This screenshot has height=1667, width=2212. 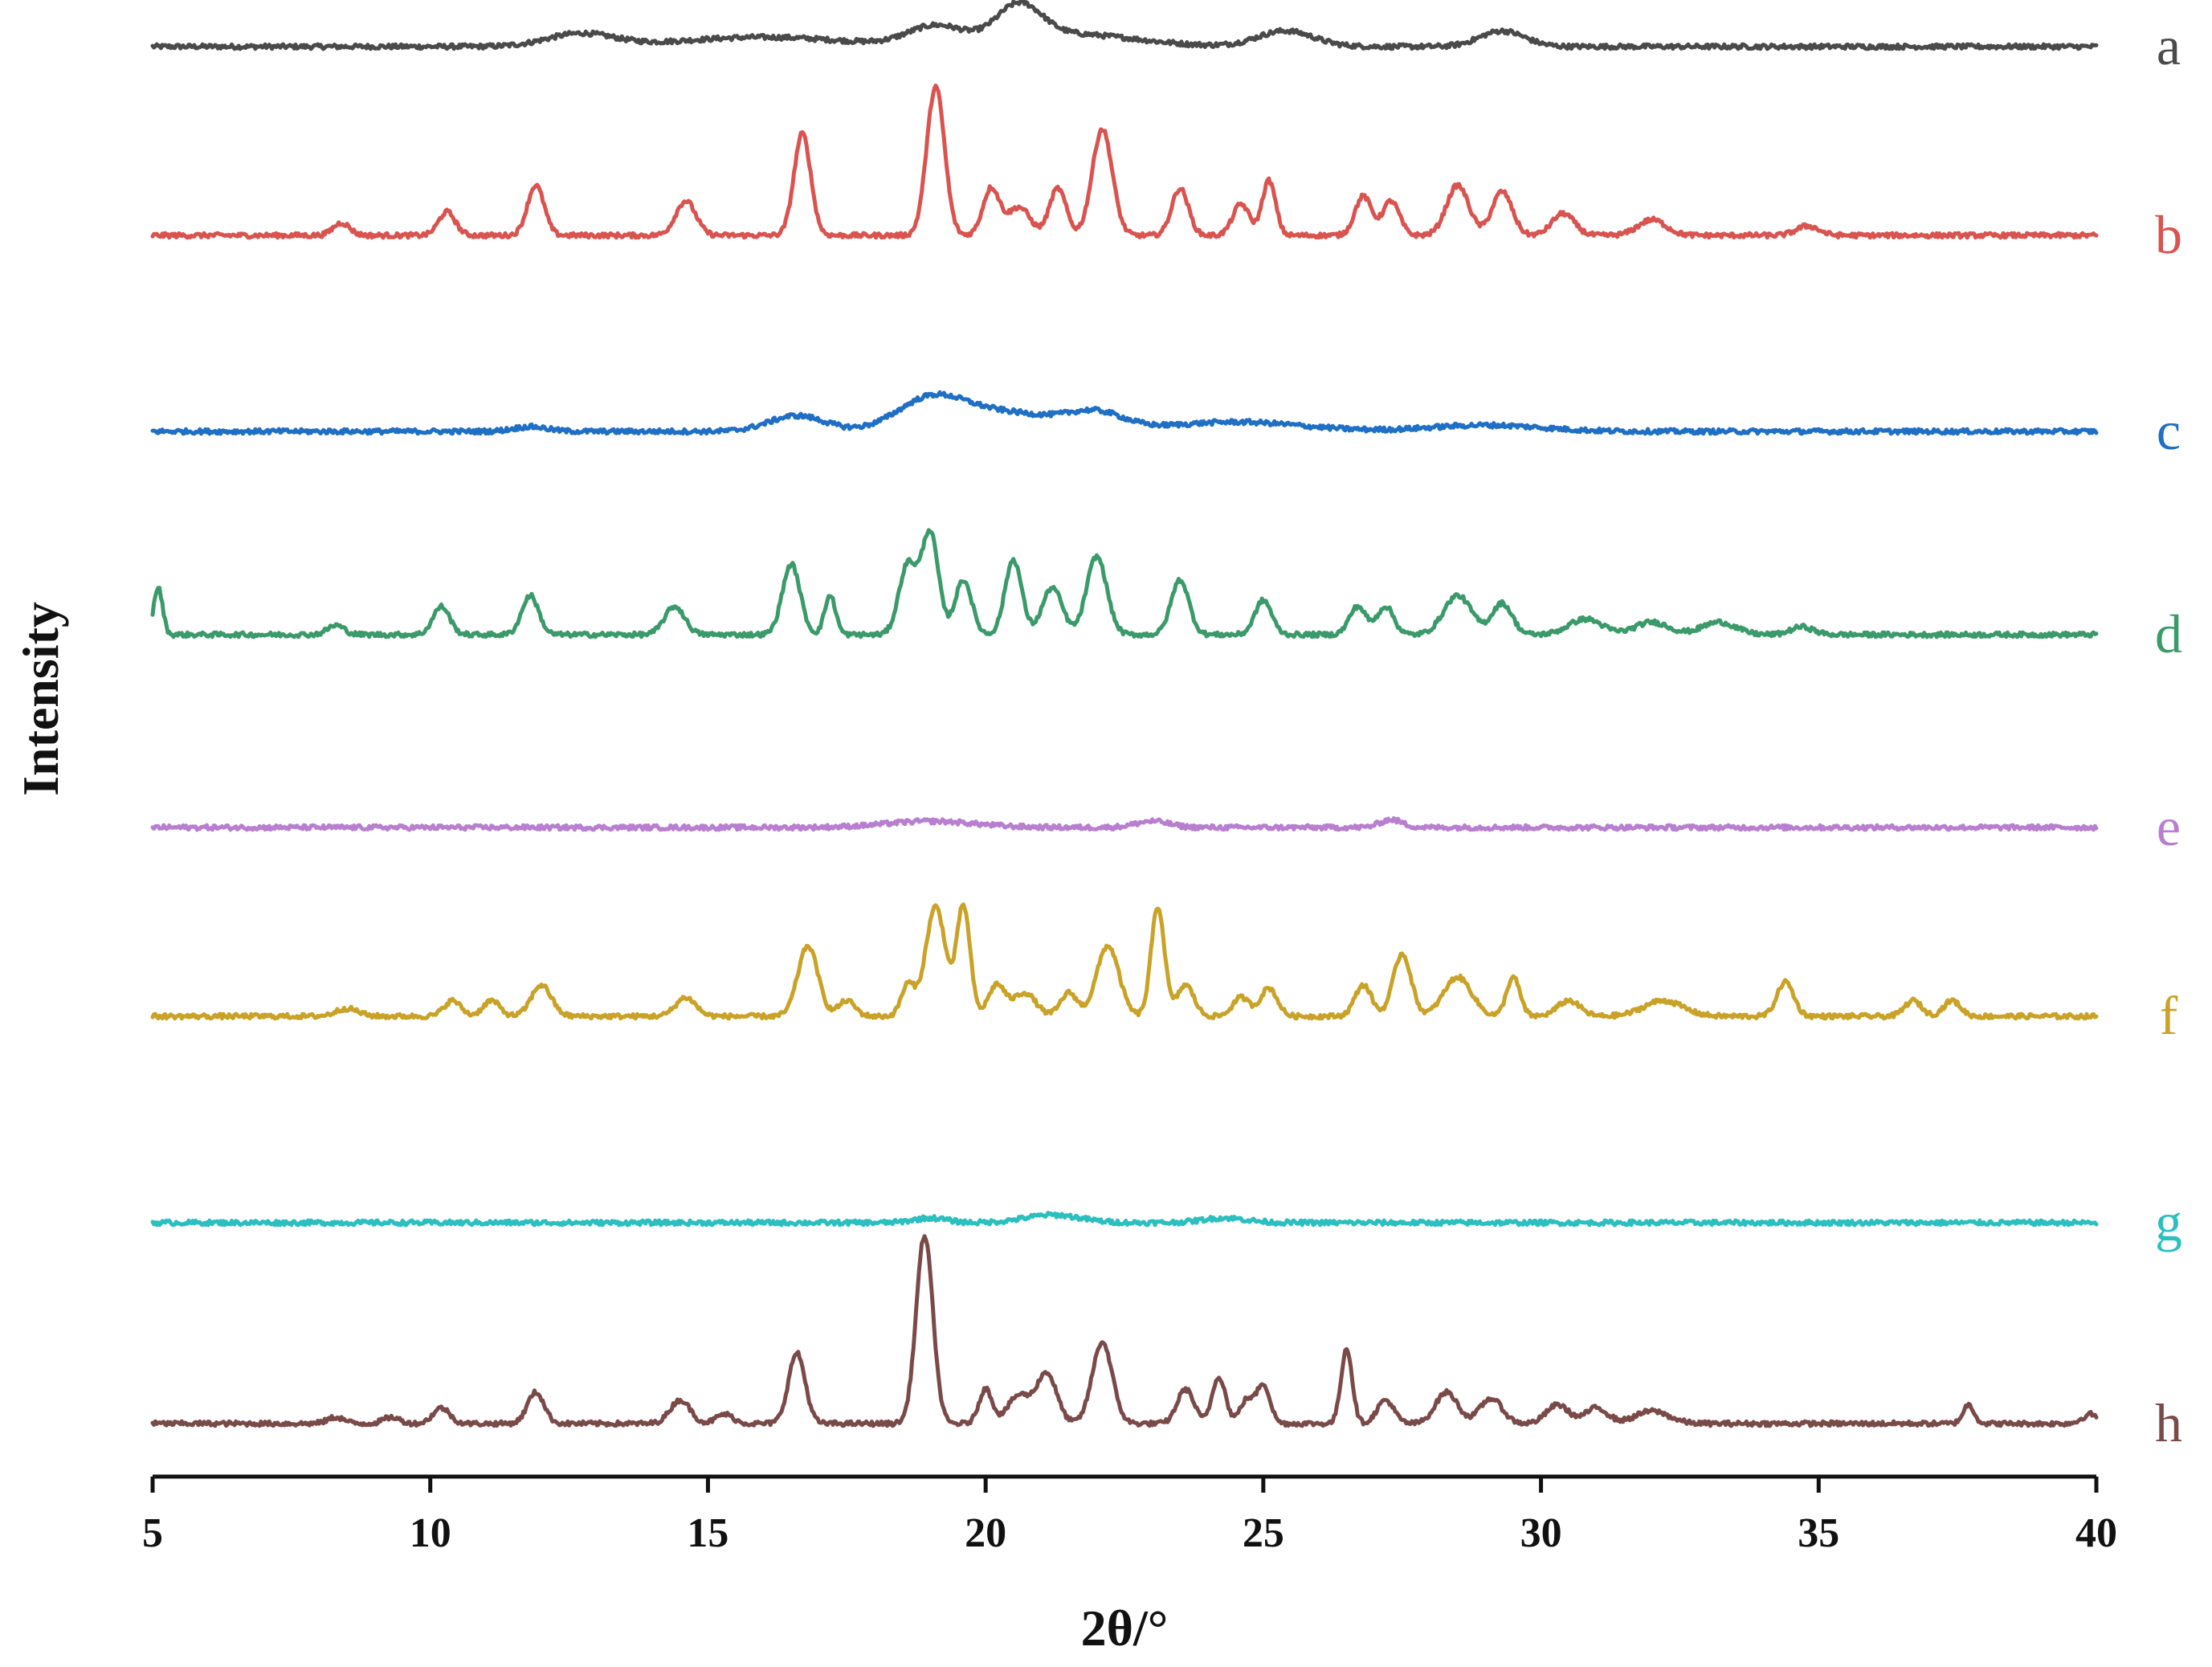 I want to click on series-label-c: c, so click(x=2169, y=431).